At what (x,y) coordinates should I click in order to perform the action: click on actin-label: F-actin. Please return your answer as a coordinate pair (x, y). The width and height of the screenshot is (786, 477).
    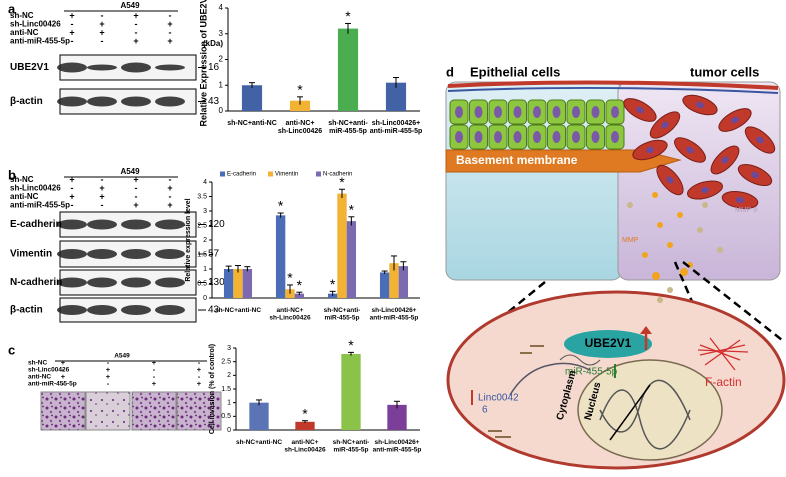
    Looking at the image, I should click on (723, 382).